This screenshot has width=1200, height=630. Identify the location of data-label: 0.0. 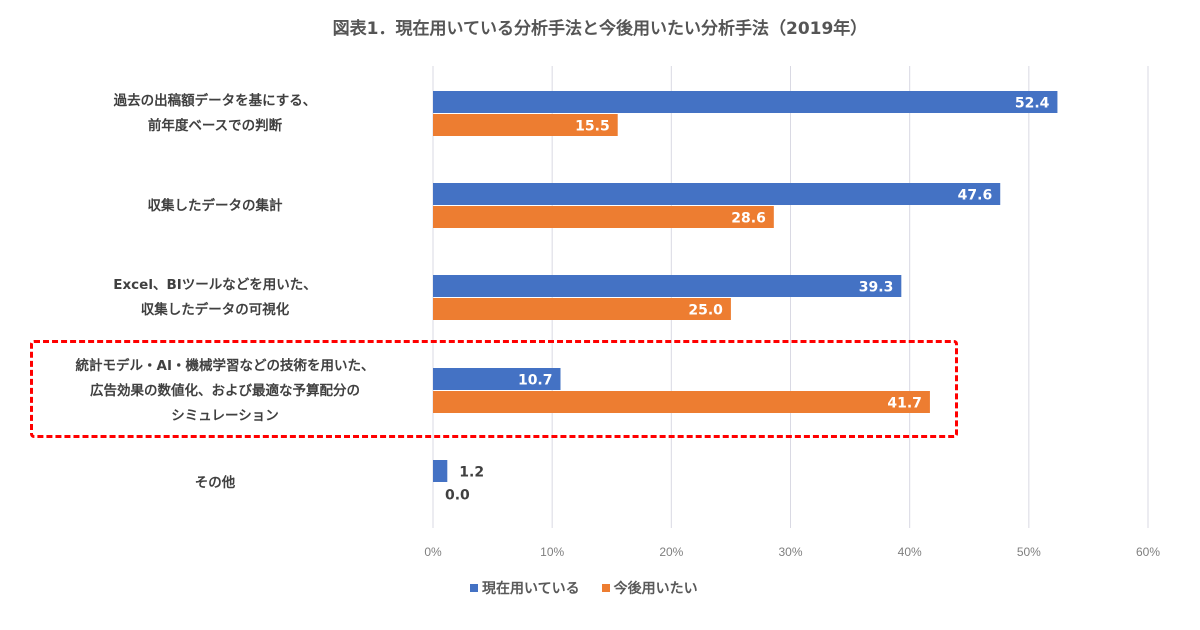
(457, 496).